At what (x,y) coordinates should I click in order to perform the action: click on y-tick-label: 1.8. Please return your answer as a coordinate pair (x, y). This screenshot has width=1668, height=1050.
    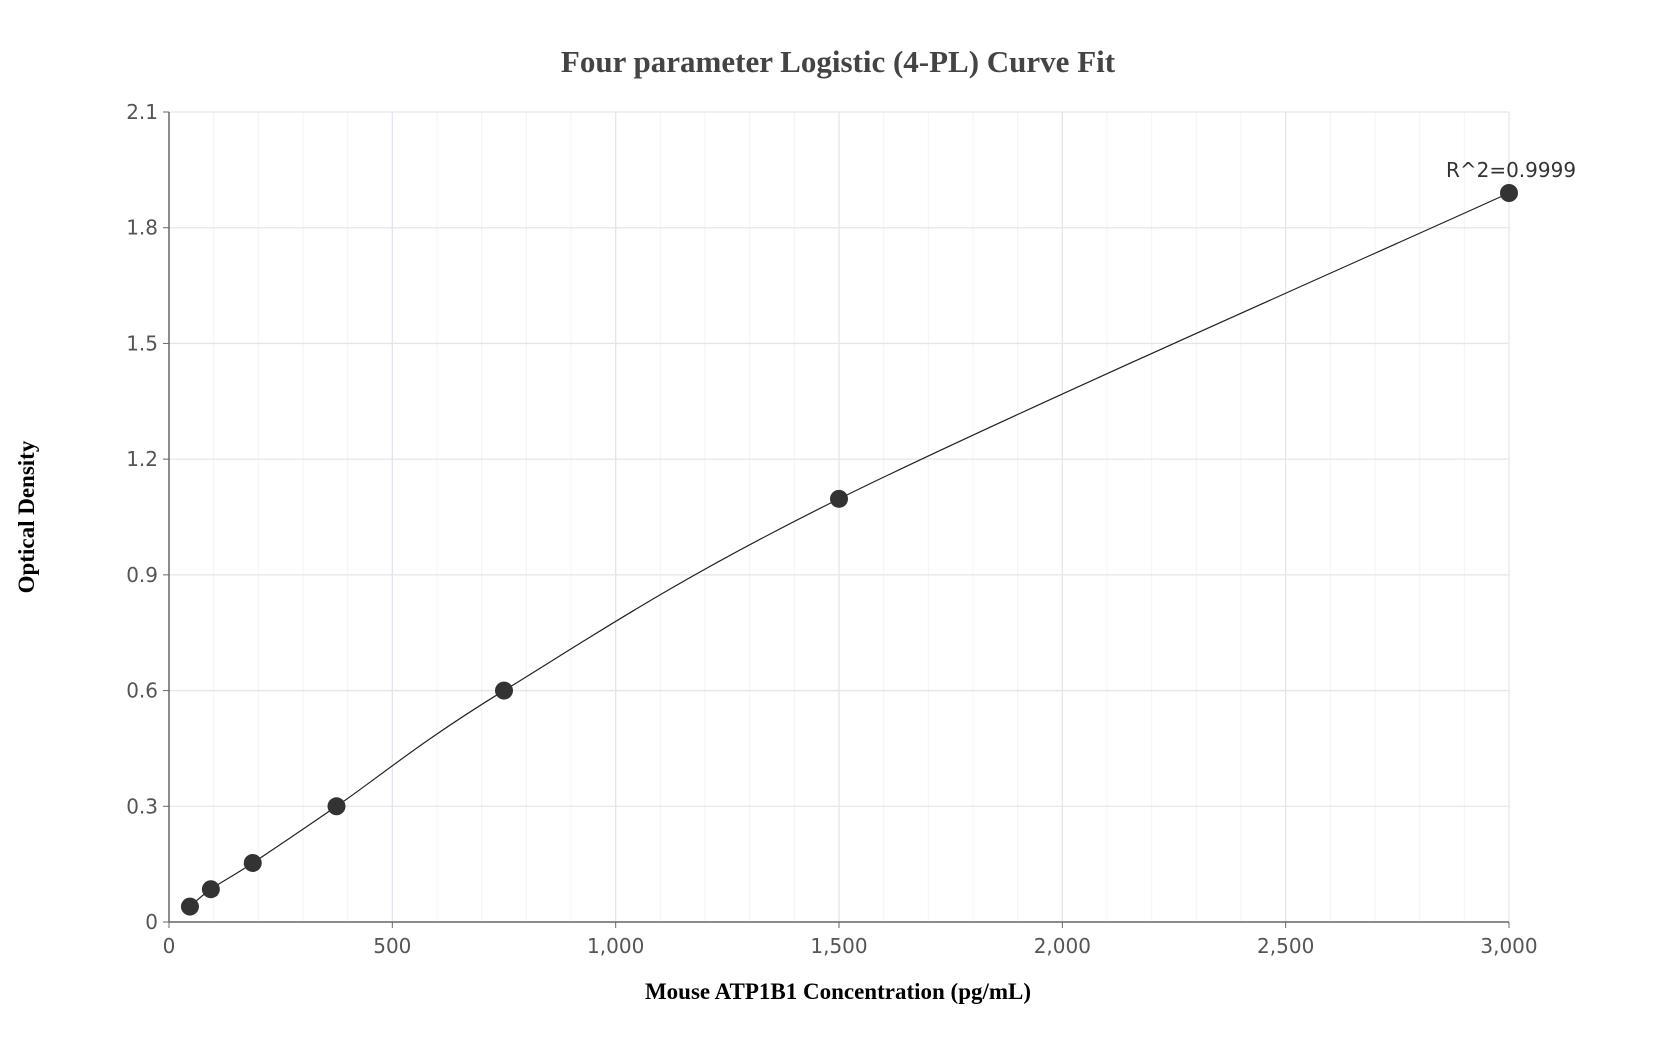
    Looking at the image, I should click on (142, 228).